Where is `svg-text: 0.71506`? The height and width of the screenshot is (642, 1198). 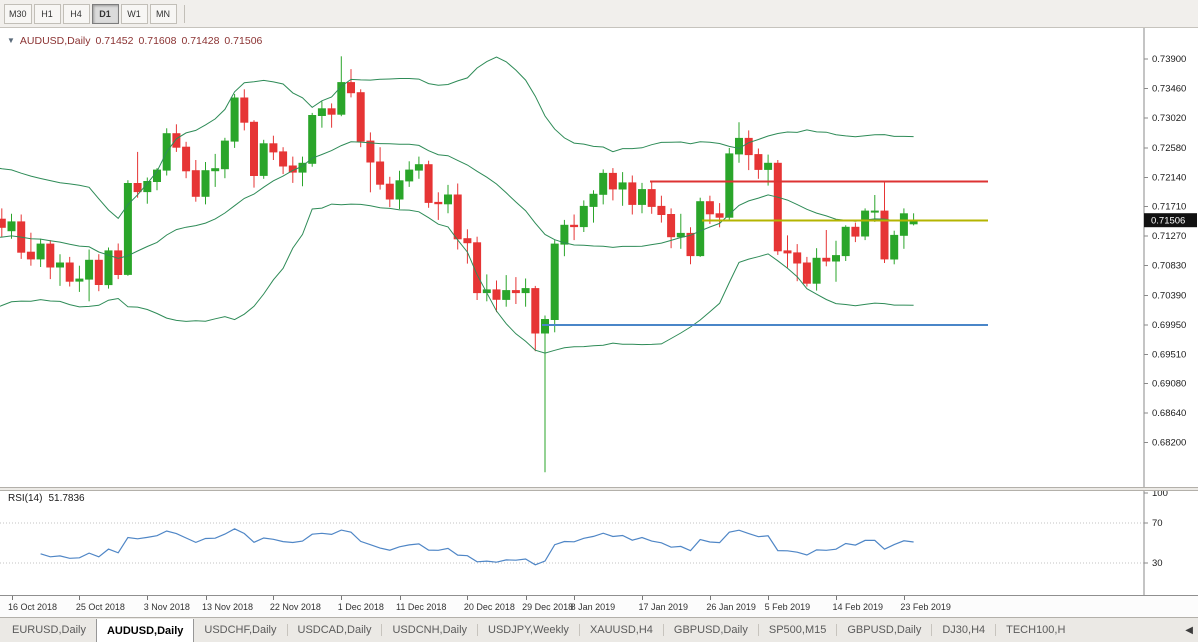 svg-text: 0.71506 is located at coordinates (1168, 221).